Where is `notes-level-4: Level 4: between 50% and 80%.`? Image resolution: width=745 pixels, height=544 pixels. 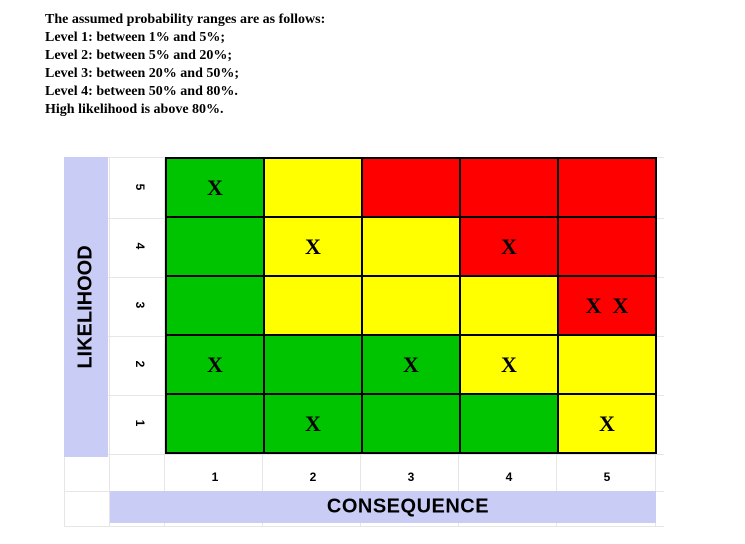 notes-level-4: Level 4: between 50% and 80%. is located at coordinates (141, 91).